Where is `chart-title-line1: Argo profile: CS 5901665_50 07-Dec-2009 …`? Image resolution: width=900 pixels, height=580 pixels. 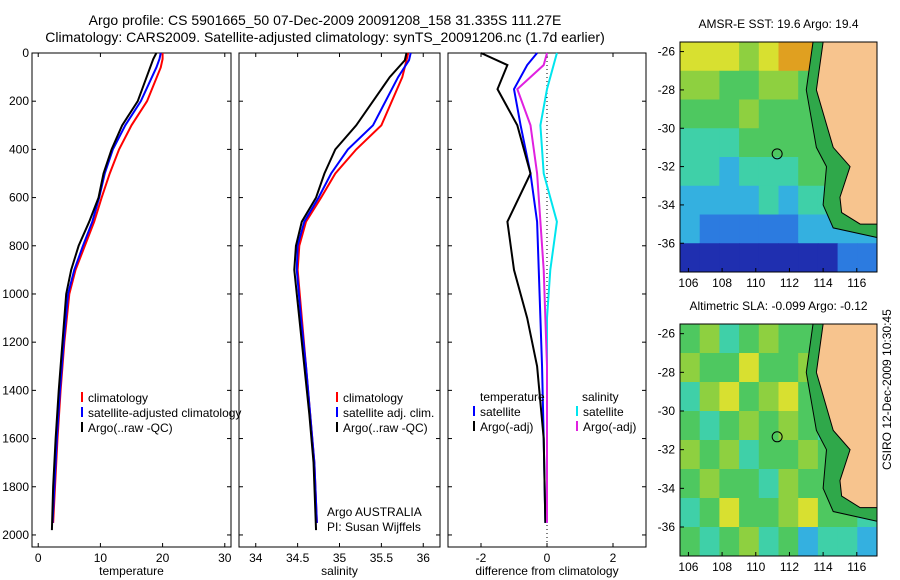
chart-title-line1: Argo profile: CS 5901665_50 07-Dec-2009 … is located at coordinates (325, 20).